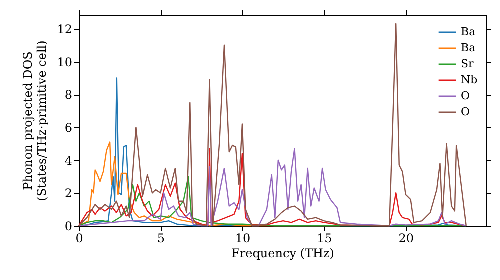 The height and width of the screenshot is (280, 500). What do you see at coordinates (243, 239) in the screenshot?
I see `x-tick-label: 10` at bounding box center [243, 239].